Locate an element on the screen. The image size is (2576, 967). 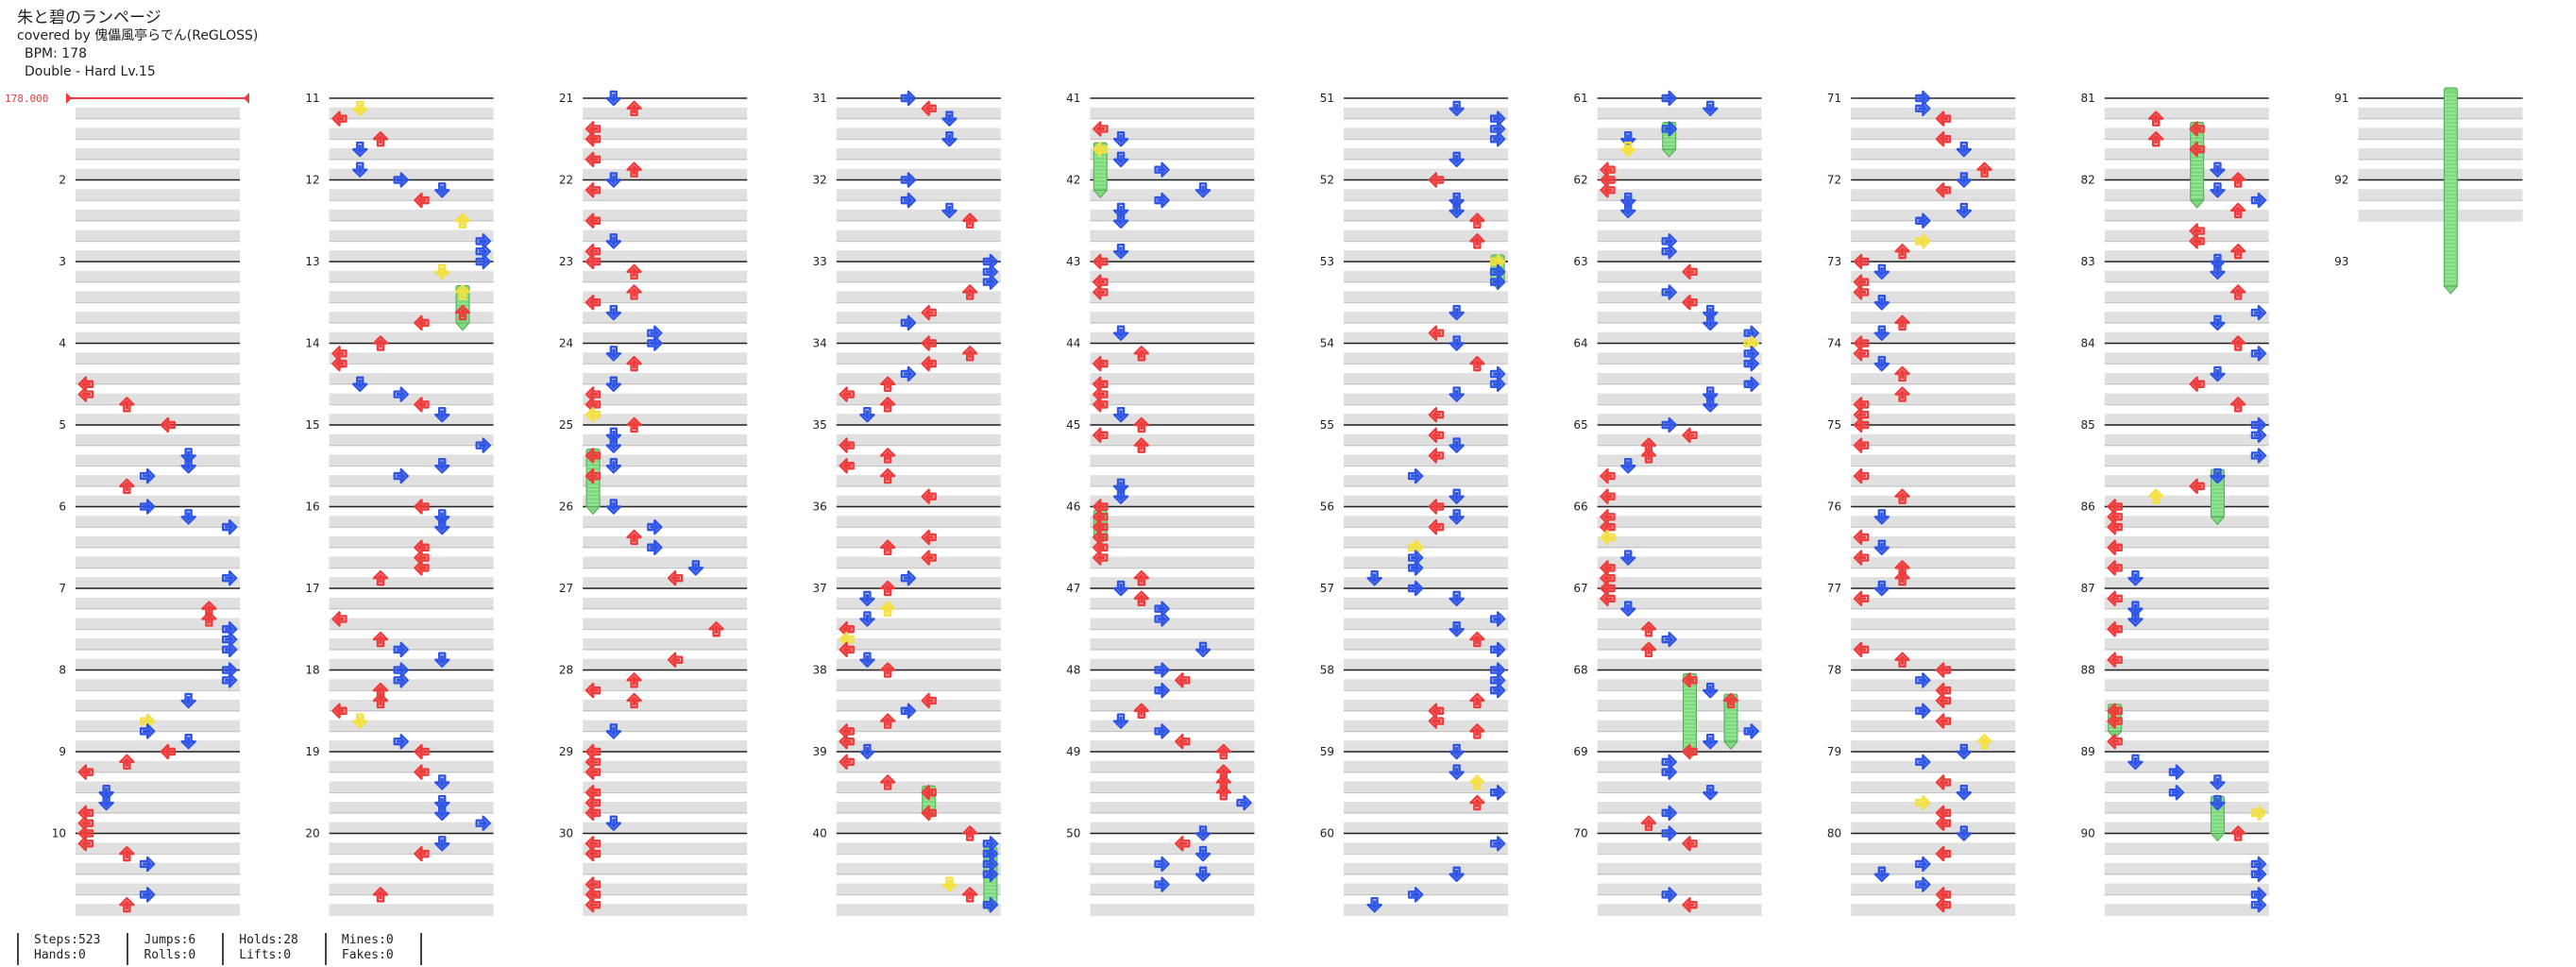
measure-number: 74 is located at coordinates (1834, 343).